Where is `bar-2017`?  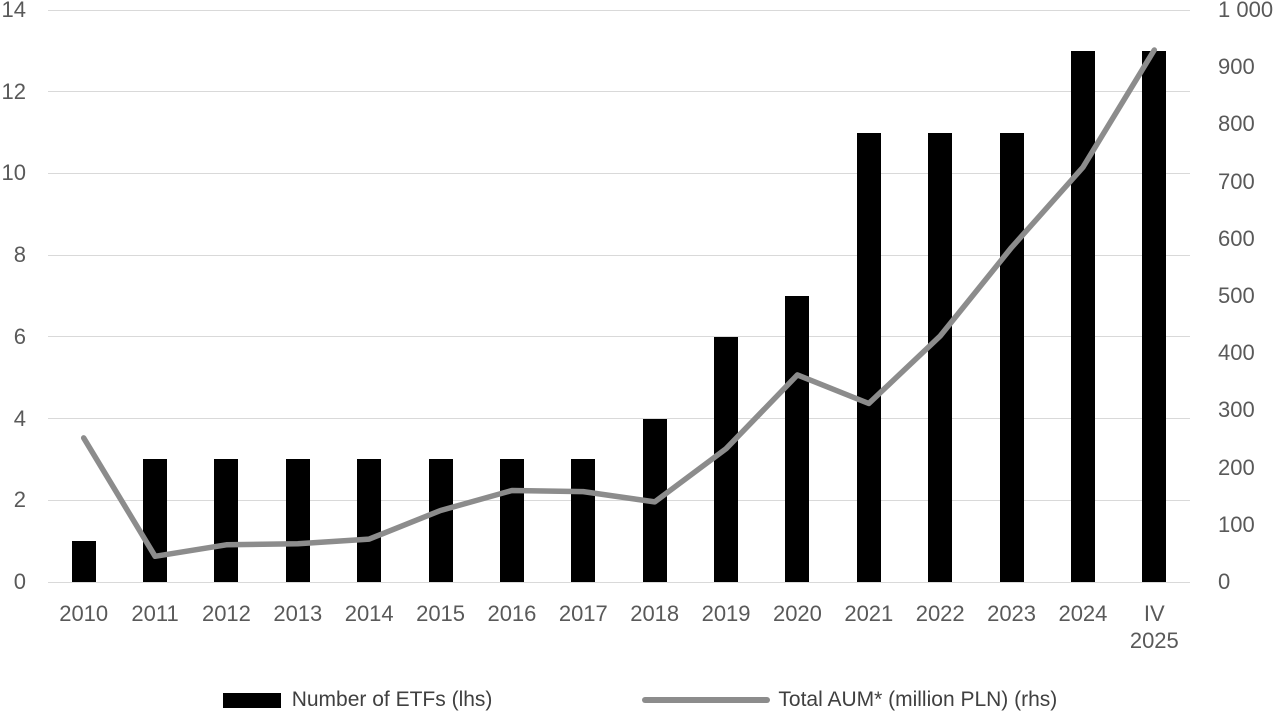
bar-2017 is located at coordinates (583, 520).